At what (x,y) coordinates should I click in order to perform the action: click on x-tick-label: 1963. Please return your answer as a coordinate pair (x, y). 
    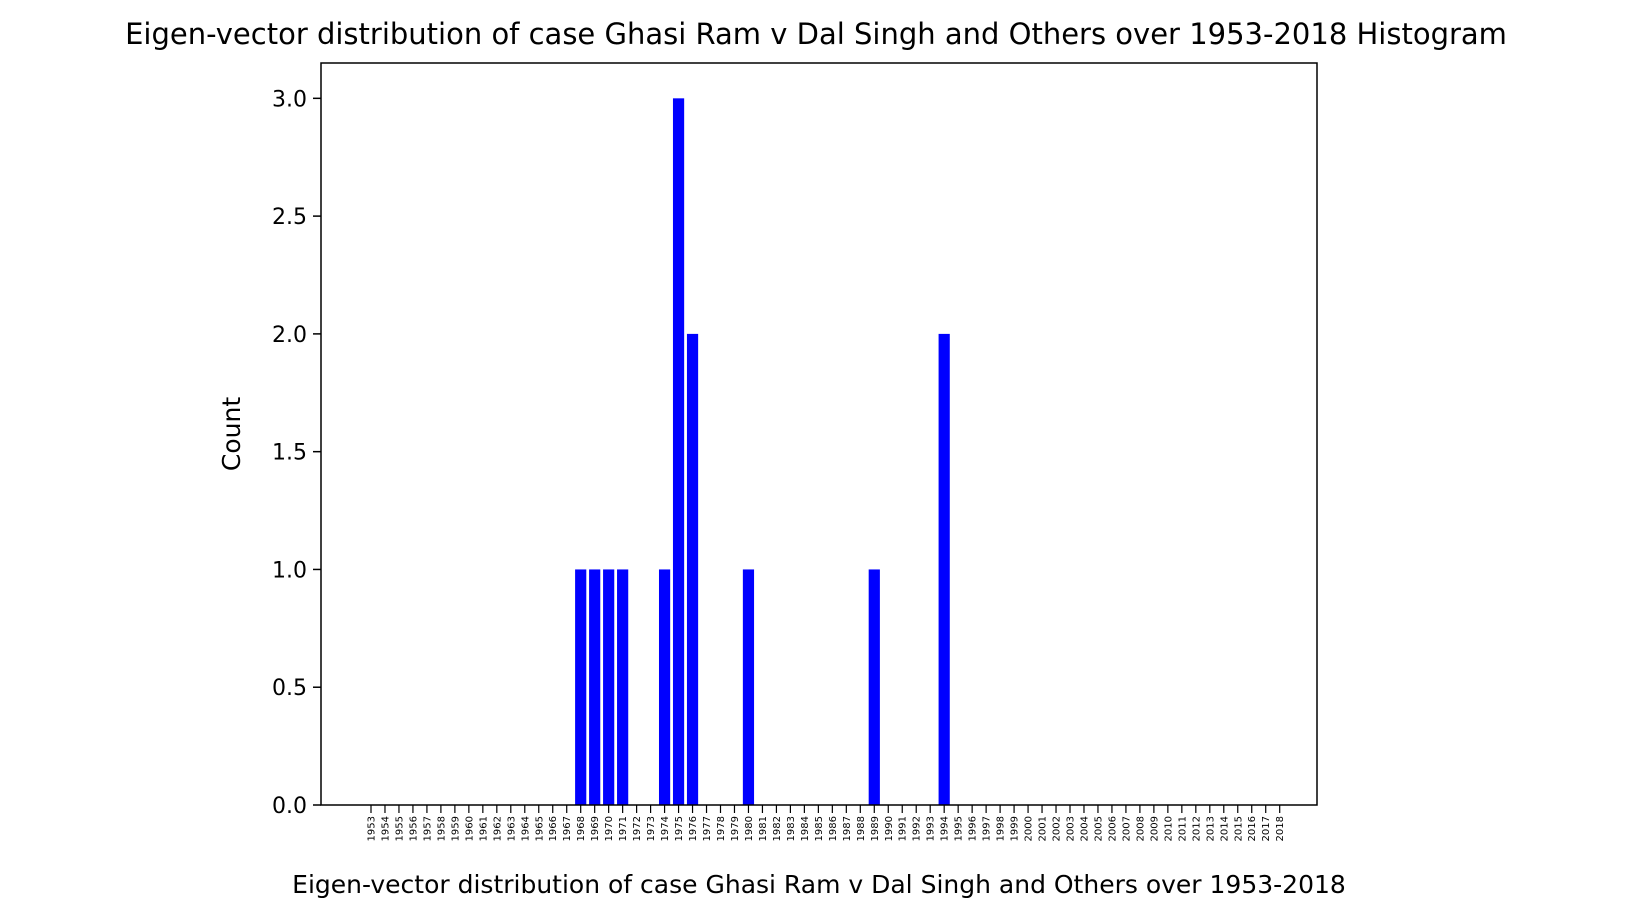
    Looking at the image, I should click on (511, 828).